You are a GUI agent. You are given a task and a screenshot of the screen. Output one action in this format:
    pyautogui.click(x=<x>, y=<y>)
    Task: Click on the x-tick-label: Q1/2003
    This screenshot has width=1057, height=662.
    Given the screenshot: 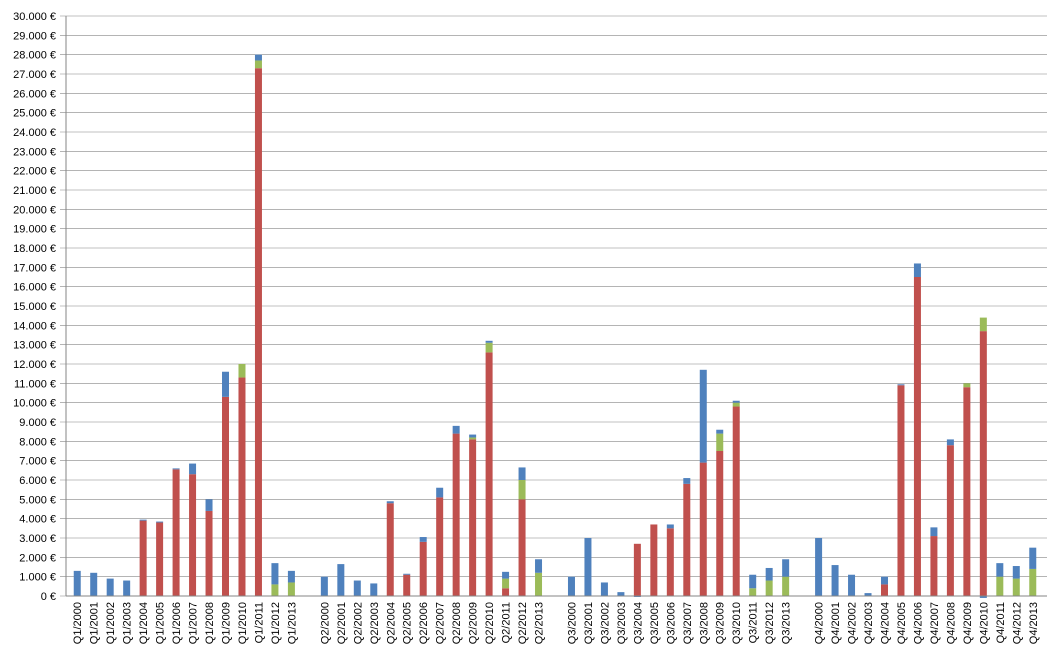 What is the action you would take?
    pyautogui.click(x=128, y=623)
    